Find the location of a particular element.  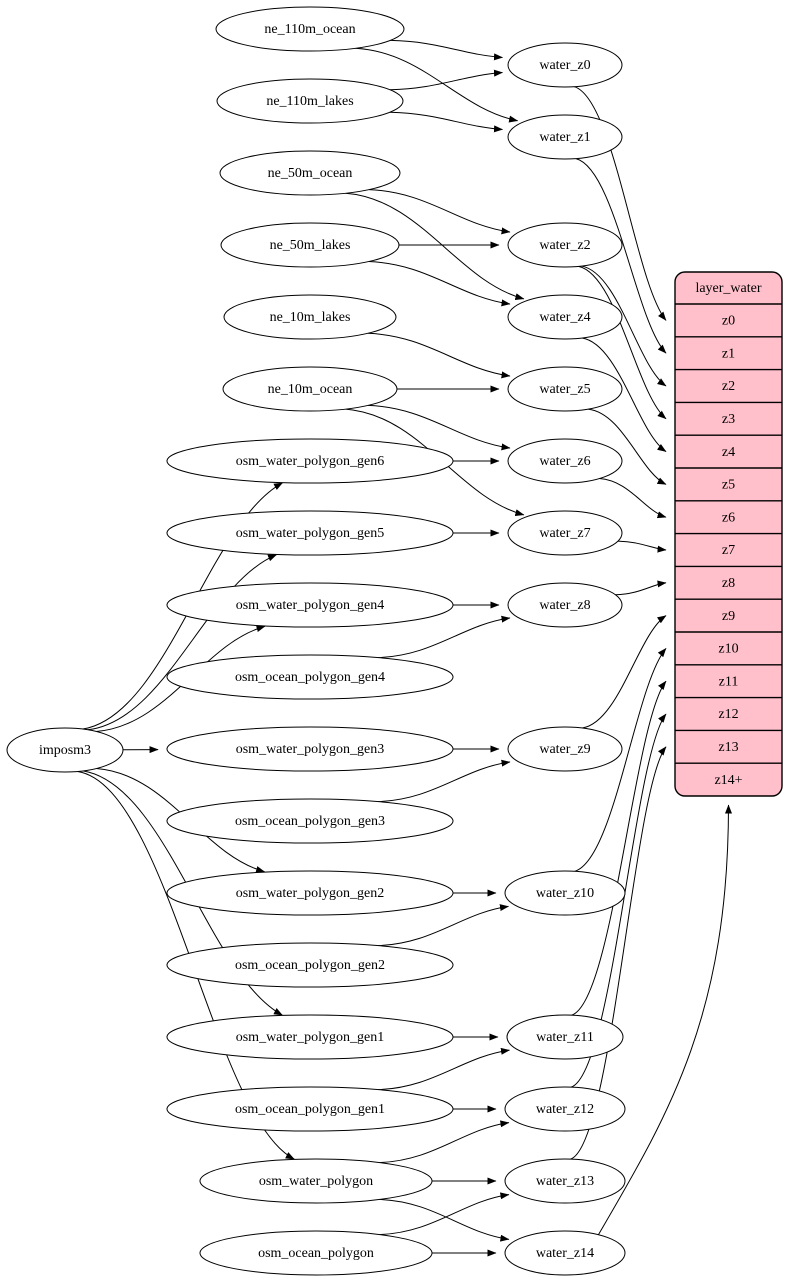

table-row-label: z3 is located at coordinates (728, 419).